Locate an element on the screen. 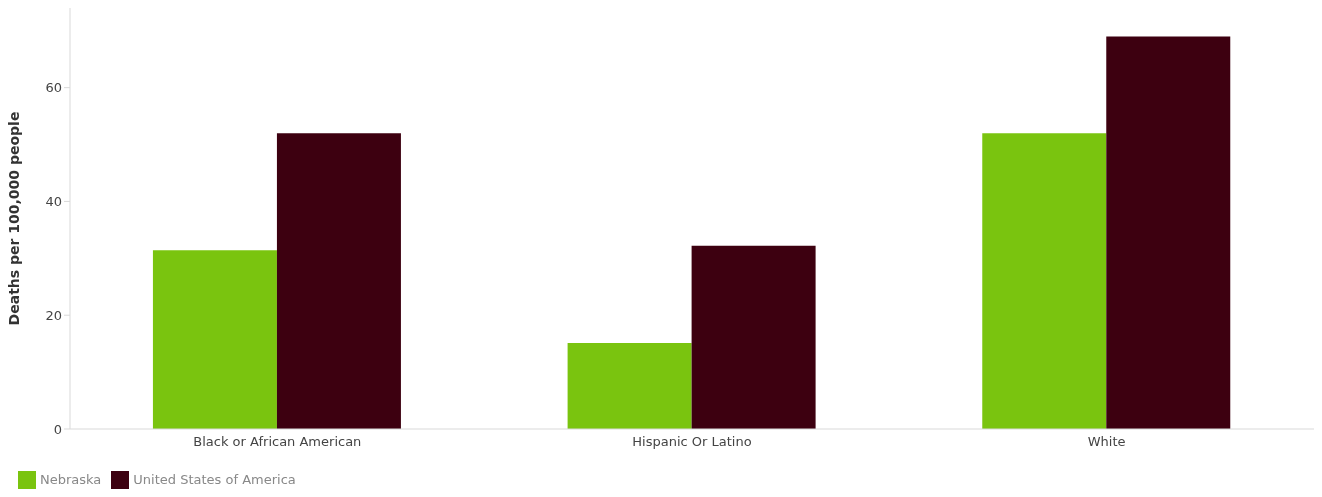 The height and width of the screenshot is (497, 1322). y-tick-label: 60 is located at coordinates (53, 88).